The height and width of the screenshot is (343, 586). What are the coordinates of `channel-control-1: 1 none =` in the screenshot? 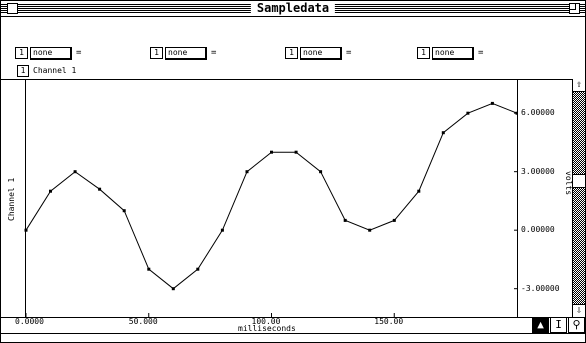 It's located at (48, 53).